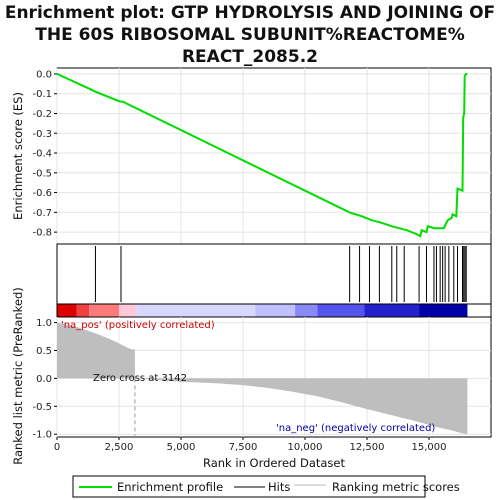 This screenshot has width=500, height=500. I want to click on title-line-2: THE 60S RIBOSOMAL SUBUNIT%REACTOME%, so click(249, 35).